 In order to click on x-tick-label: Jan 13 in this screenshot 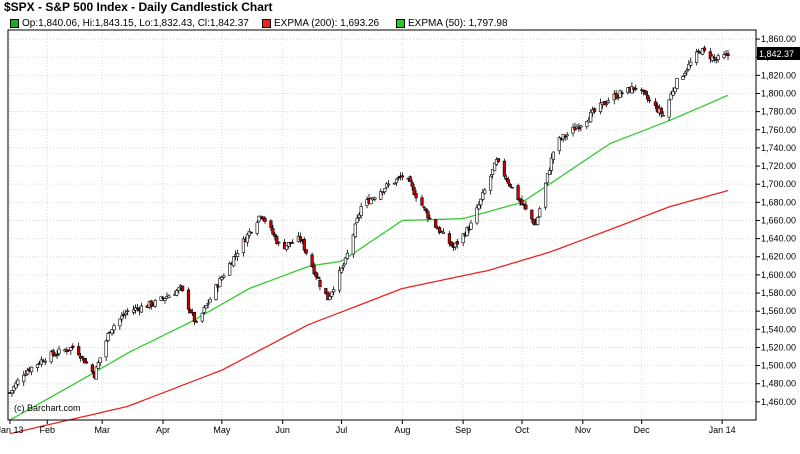, I will do `click(12, 430)`.